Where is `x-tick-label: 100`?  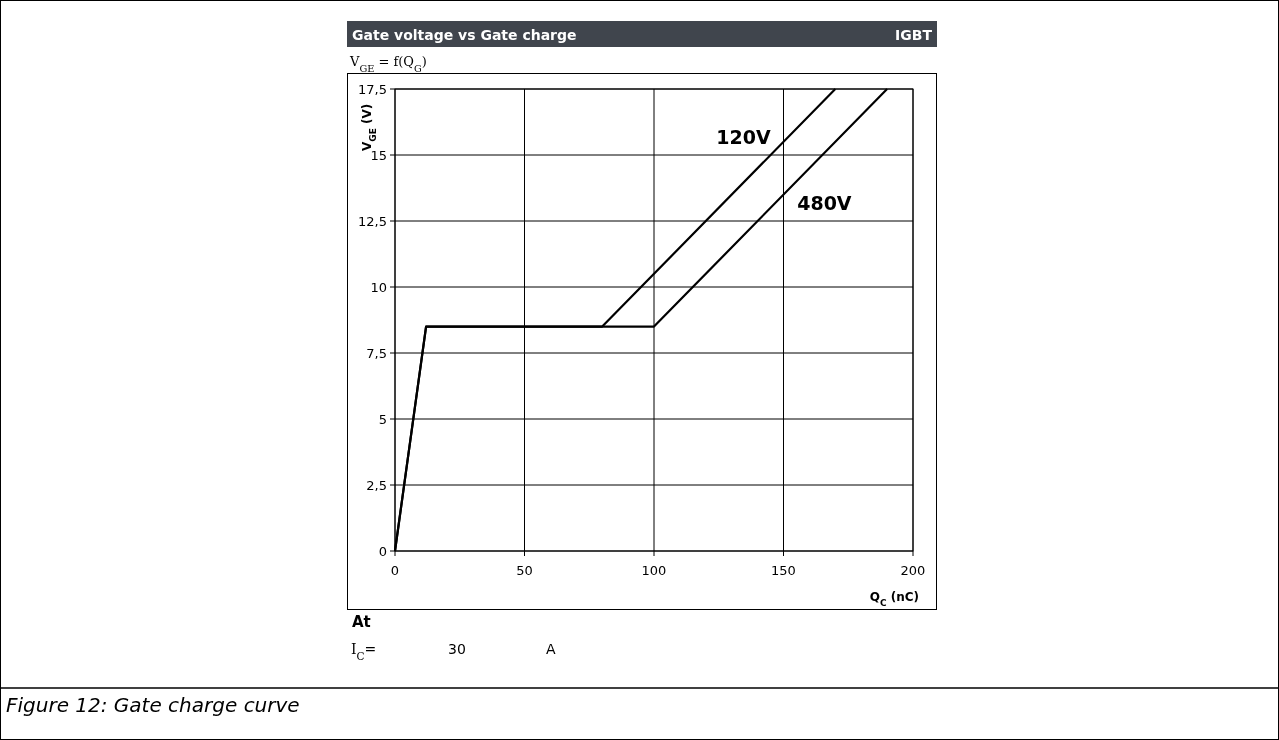 x-tick-label: 100 is located at coordinates (654, 570).